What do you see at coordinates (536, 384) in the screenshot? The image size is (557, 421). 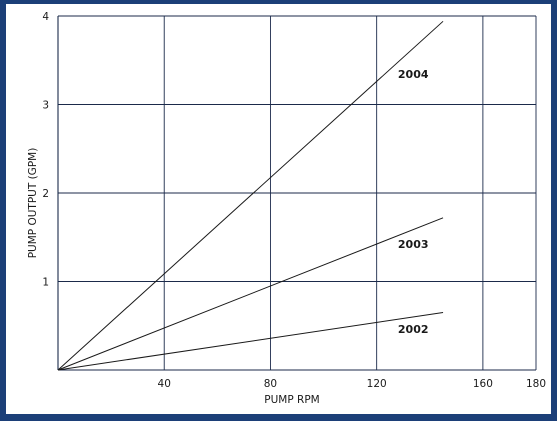 I see `x-tick-label: 180` at bounding box center [536, 384].